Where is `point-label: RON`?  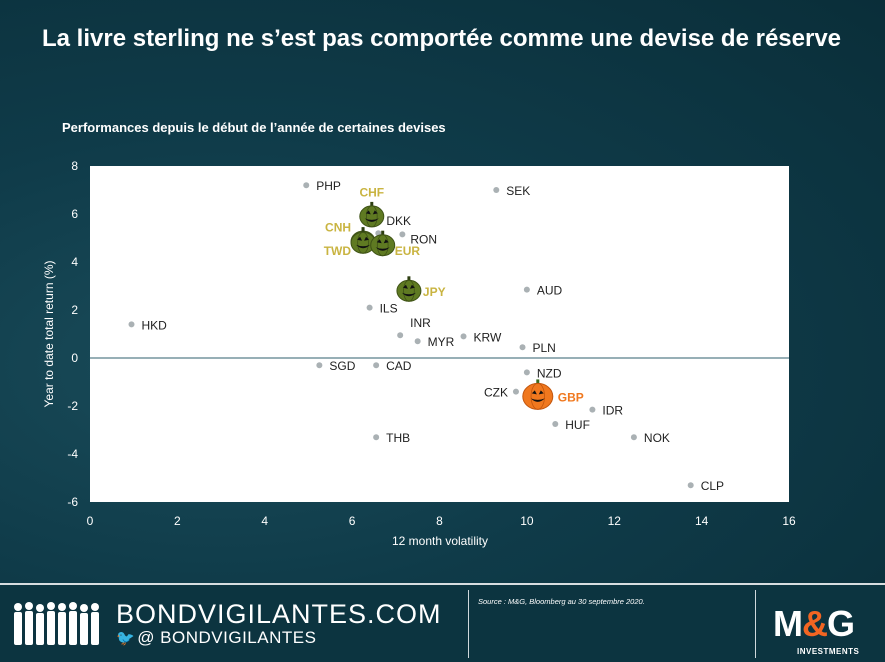 point-label: RON is located at coordinates (423, 239).